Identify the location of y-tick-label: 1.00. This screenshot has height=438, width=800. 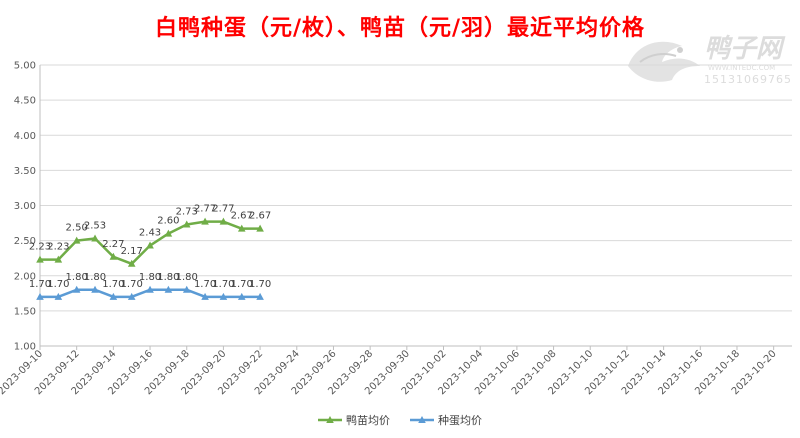
(25, 347).